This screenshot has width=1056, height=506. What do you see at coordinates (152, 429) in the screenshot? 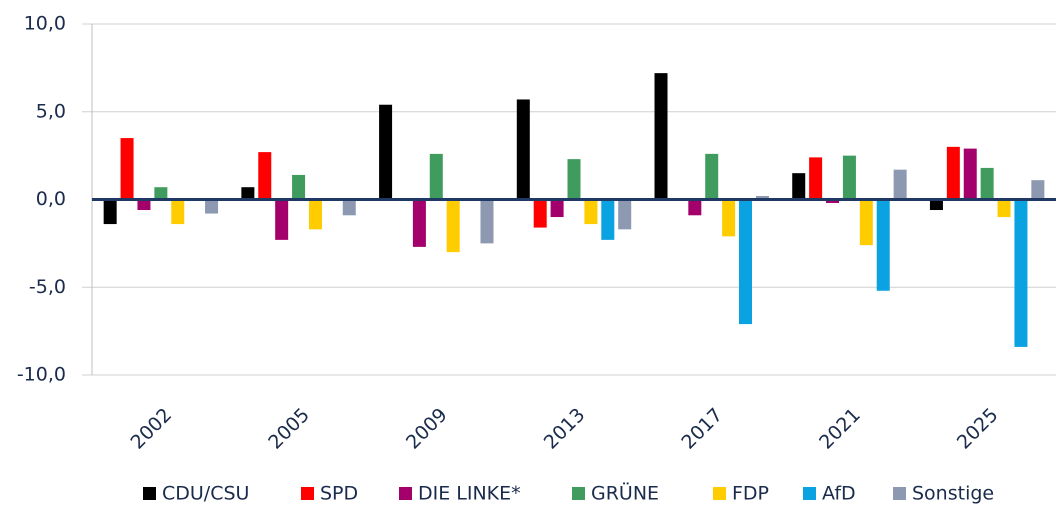
I see `x-tick-label: 2002` at bounding box center [152, 429].